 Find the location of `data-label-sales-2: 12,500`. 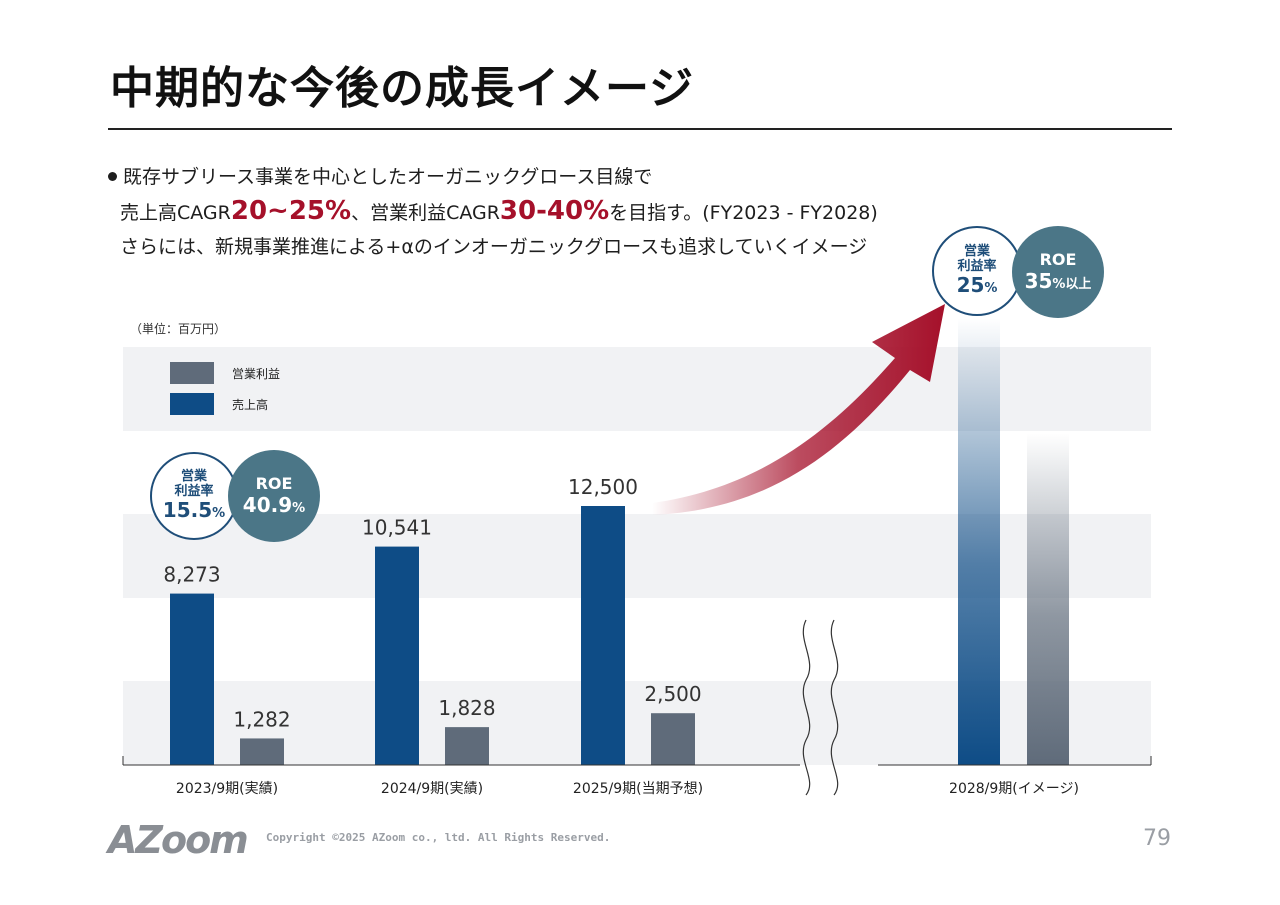

data-label-sales-2: 12,500 is located at coordinates (603, 487).